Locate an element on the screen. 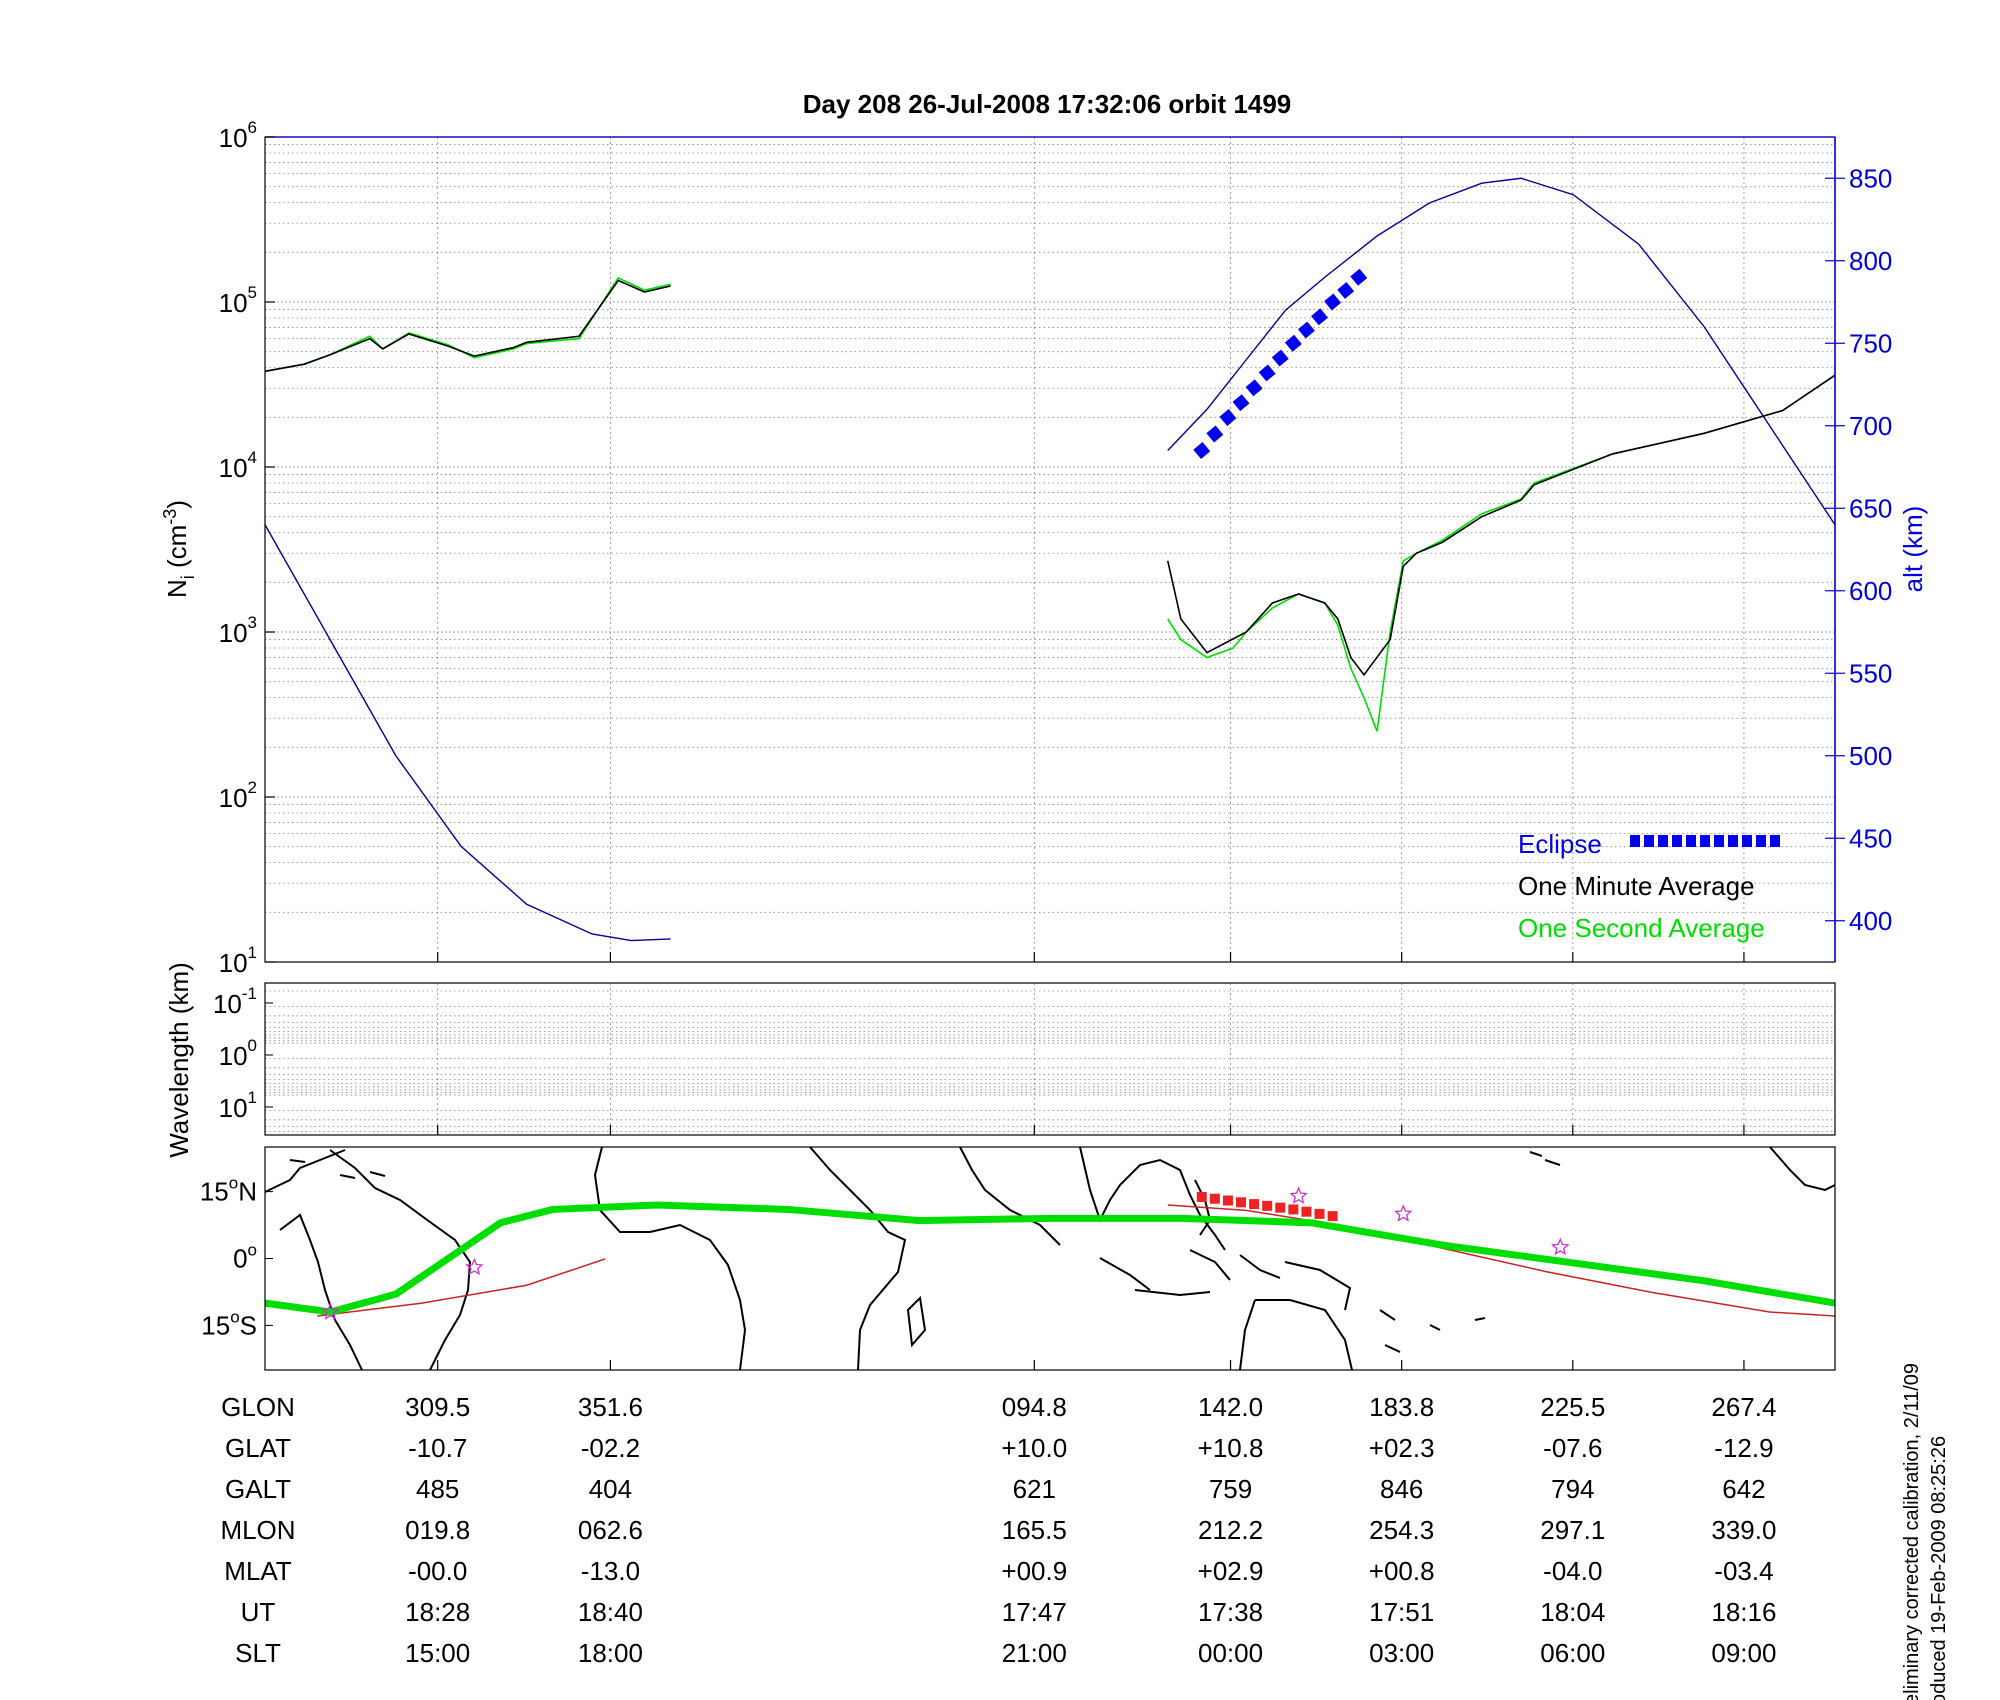  table-cell: 621 is located at coordinates (1034, 1489).